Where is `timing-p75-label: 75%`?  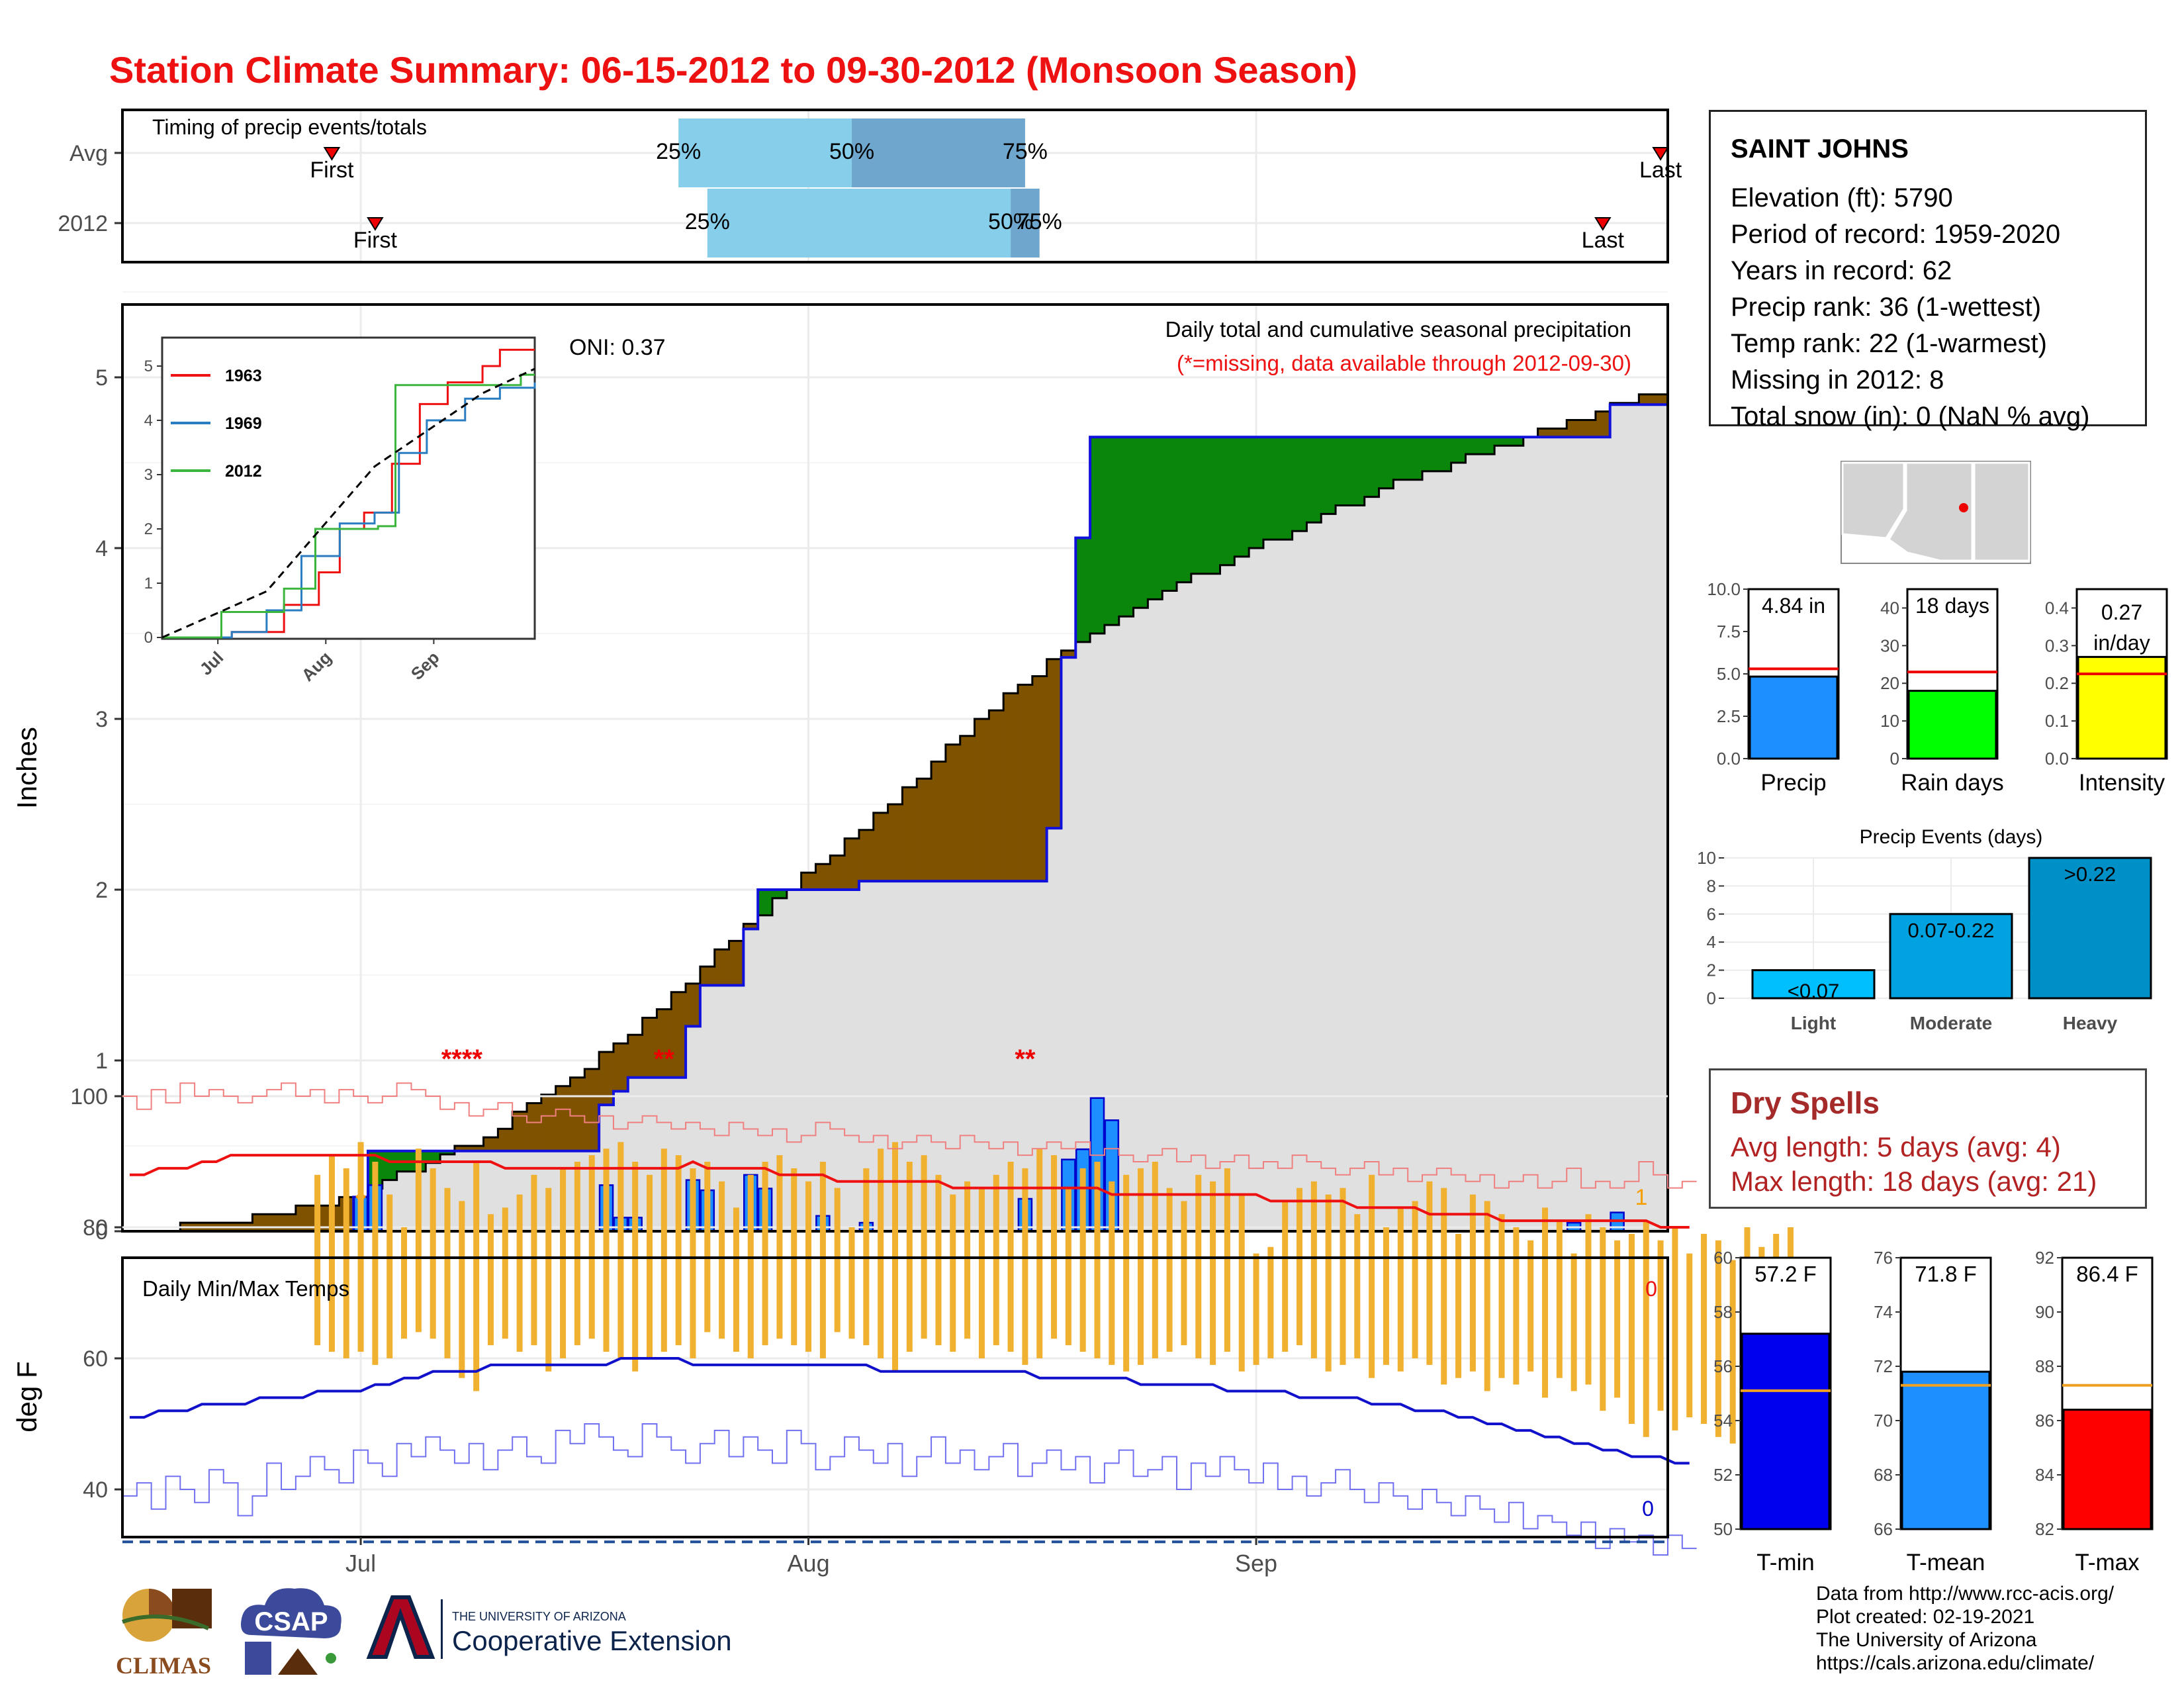 timing-p75-label: 75% is located at coordinates (1025, 151).